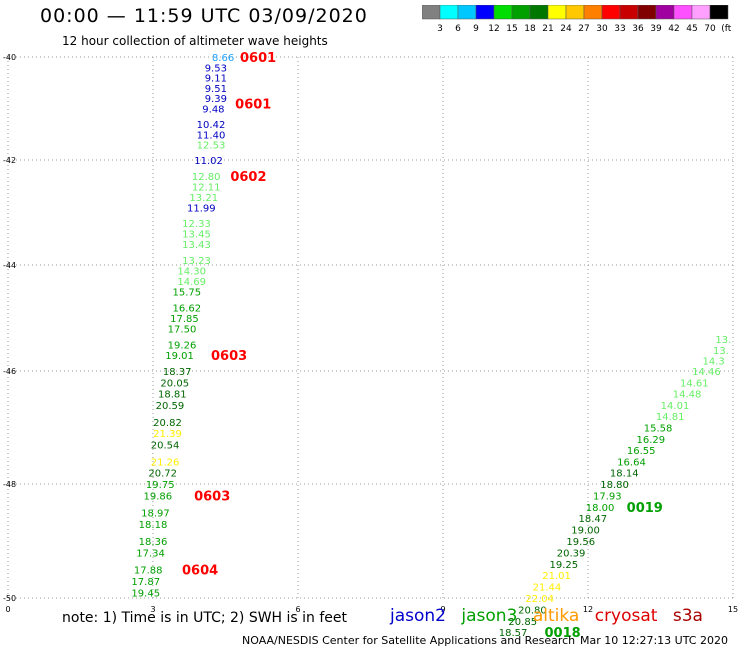 The width and height of the screenshot is (740, 650). What do you see at coordinates (213, 110) in the screenshot?
I see `data-point-label: 9.48` at bounding box center [213, 110].